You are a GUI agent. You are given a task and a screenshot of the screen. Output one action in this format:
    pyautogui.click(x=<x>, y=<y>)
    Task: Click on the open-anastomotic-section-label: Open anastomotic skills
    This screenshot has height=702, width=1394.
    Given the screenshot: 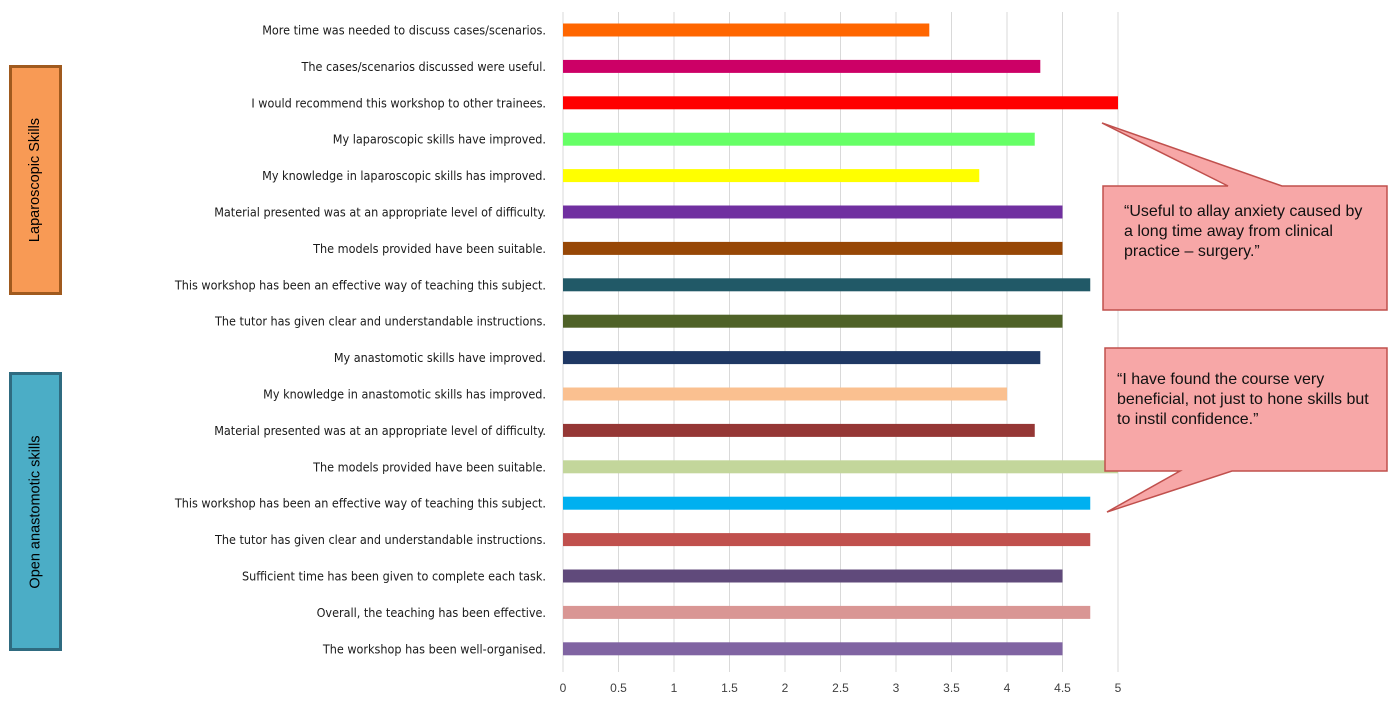 What is the action you would take?
    pyautogui.click(x=35, y=511)
    